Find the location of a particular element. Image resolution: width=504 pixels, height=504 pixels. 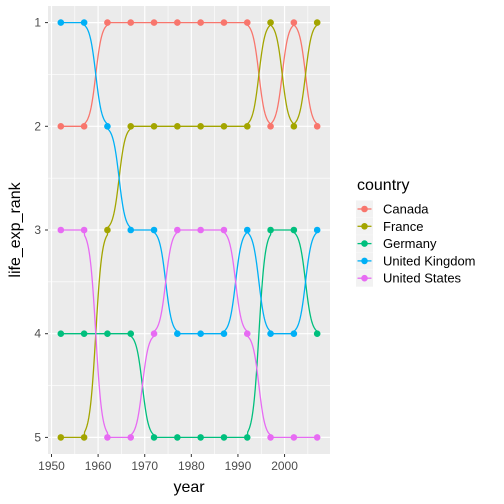

x-tick-label: 1960 is located at coordinates (98, 466).